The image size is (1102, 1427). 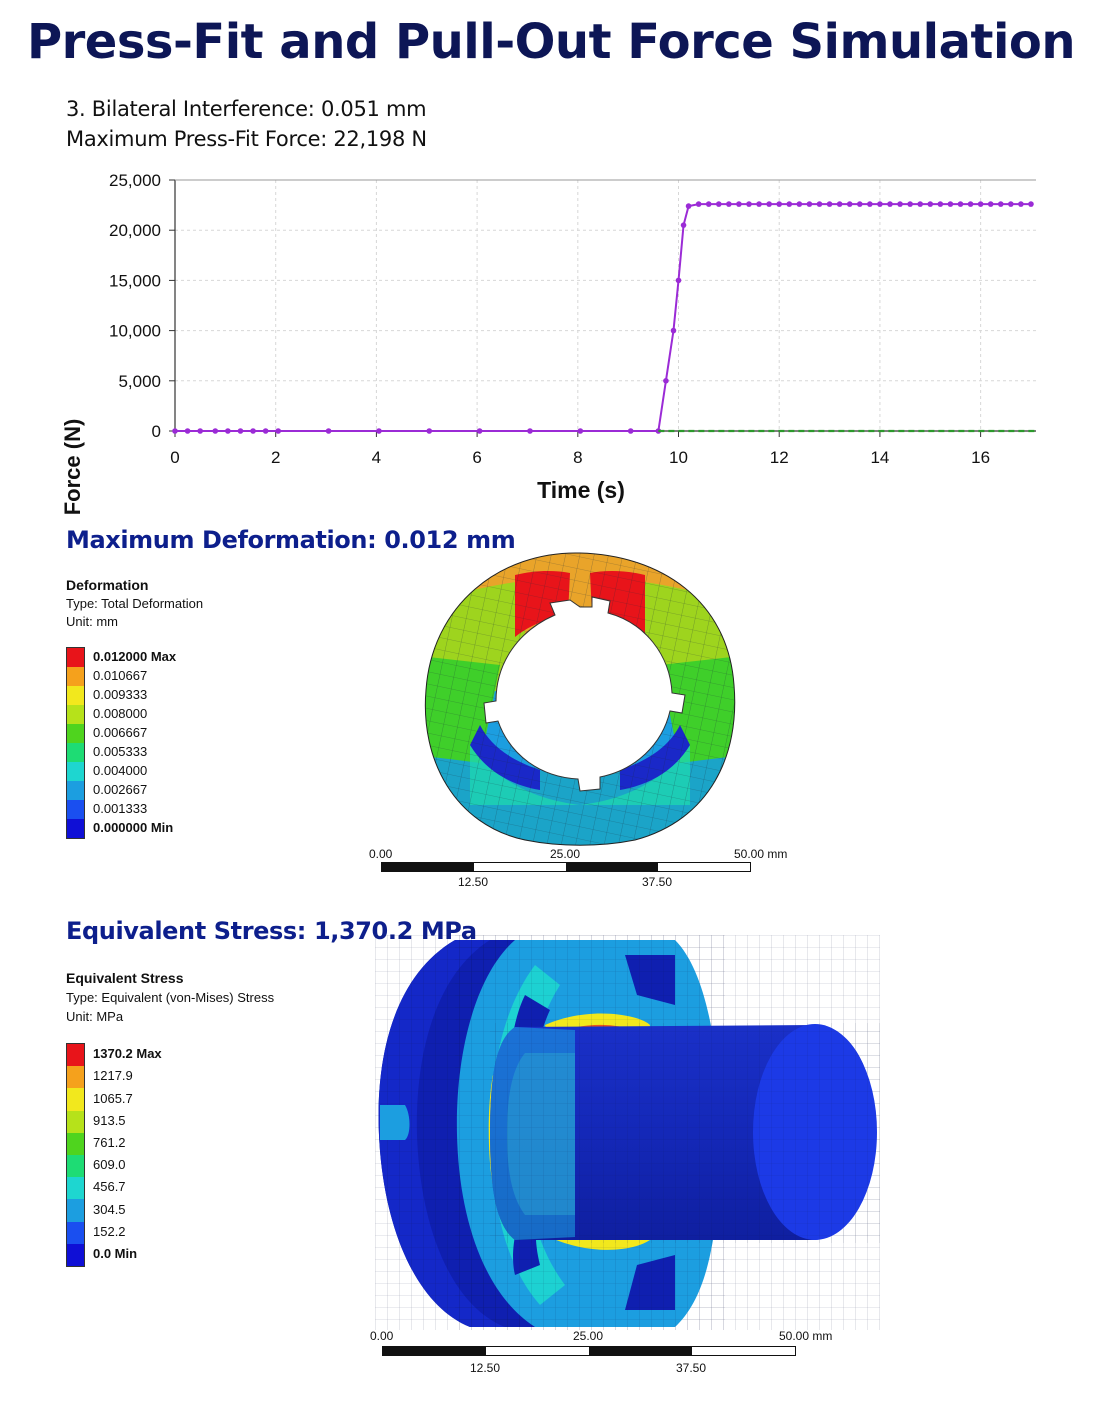 I want to click on interference-text: 3. Bilateral Interference: 0.051 mm, so click(x=246, y=109).